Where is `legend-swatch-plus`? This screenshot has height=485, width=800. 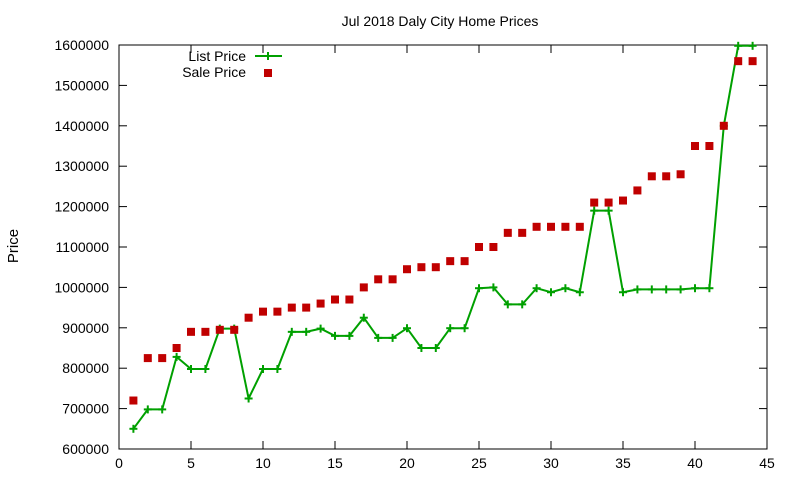 legend-swatch-plus is located at coordinates (268, 56).